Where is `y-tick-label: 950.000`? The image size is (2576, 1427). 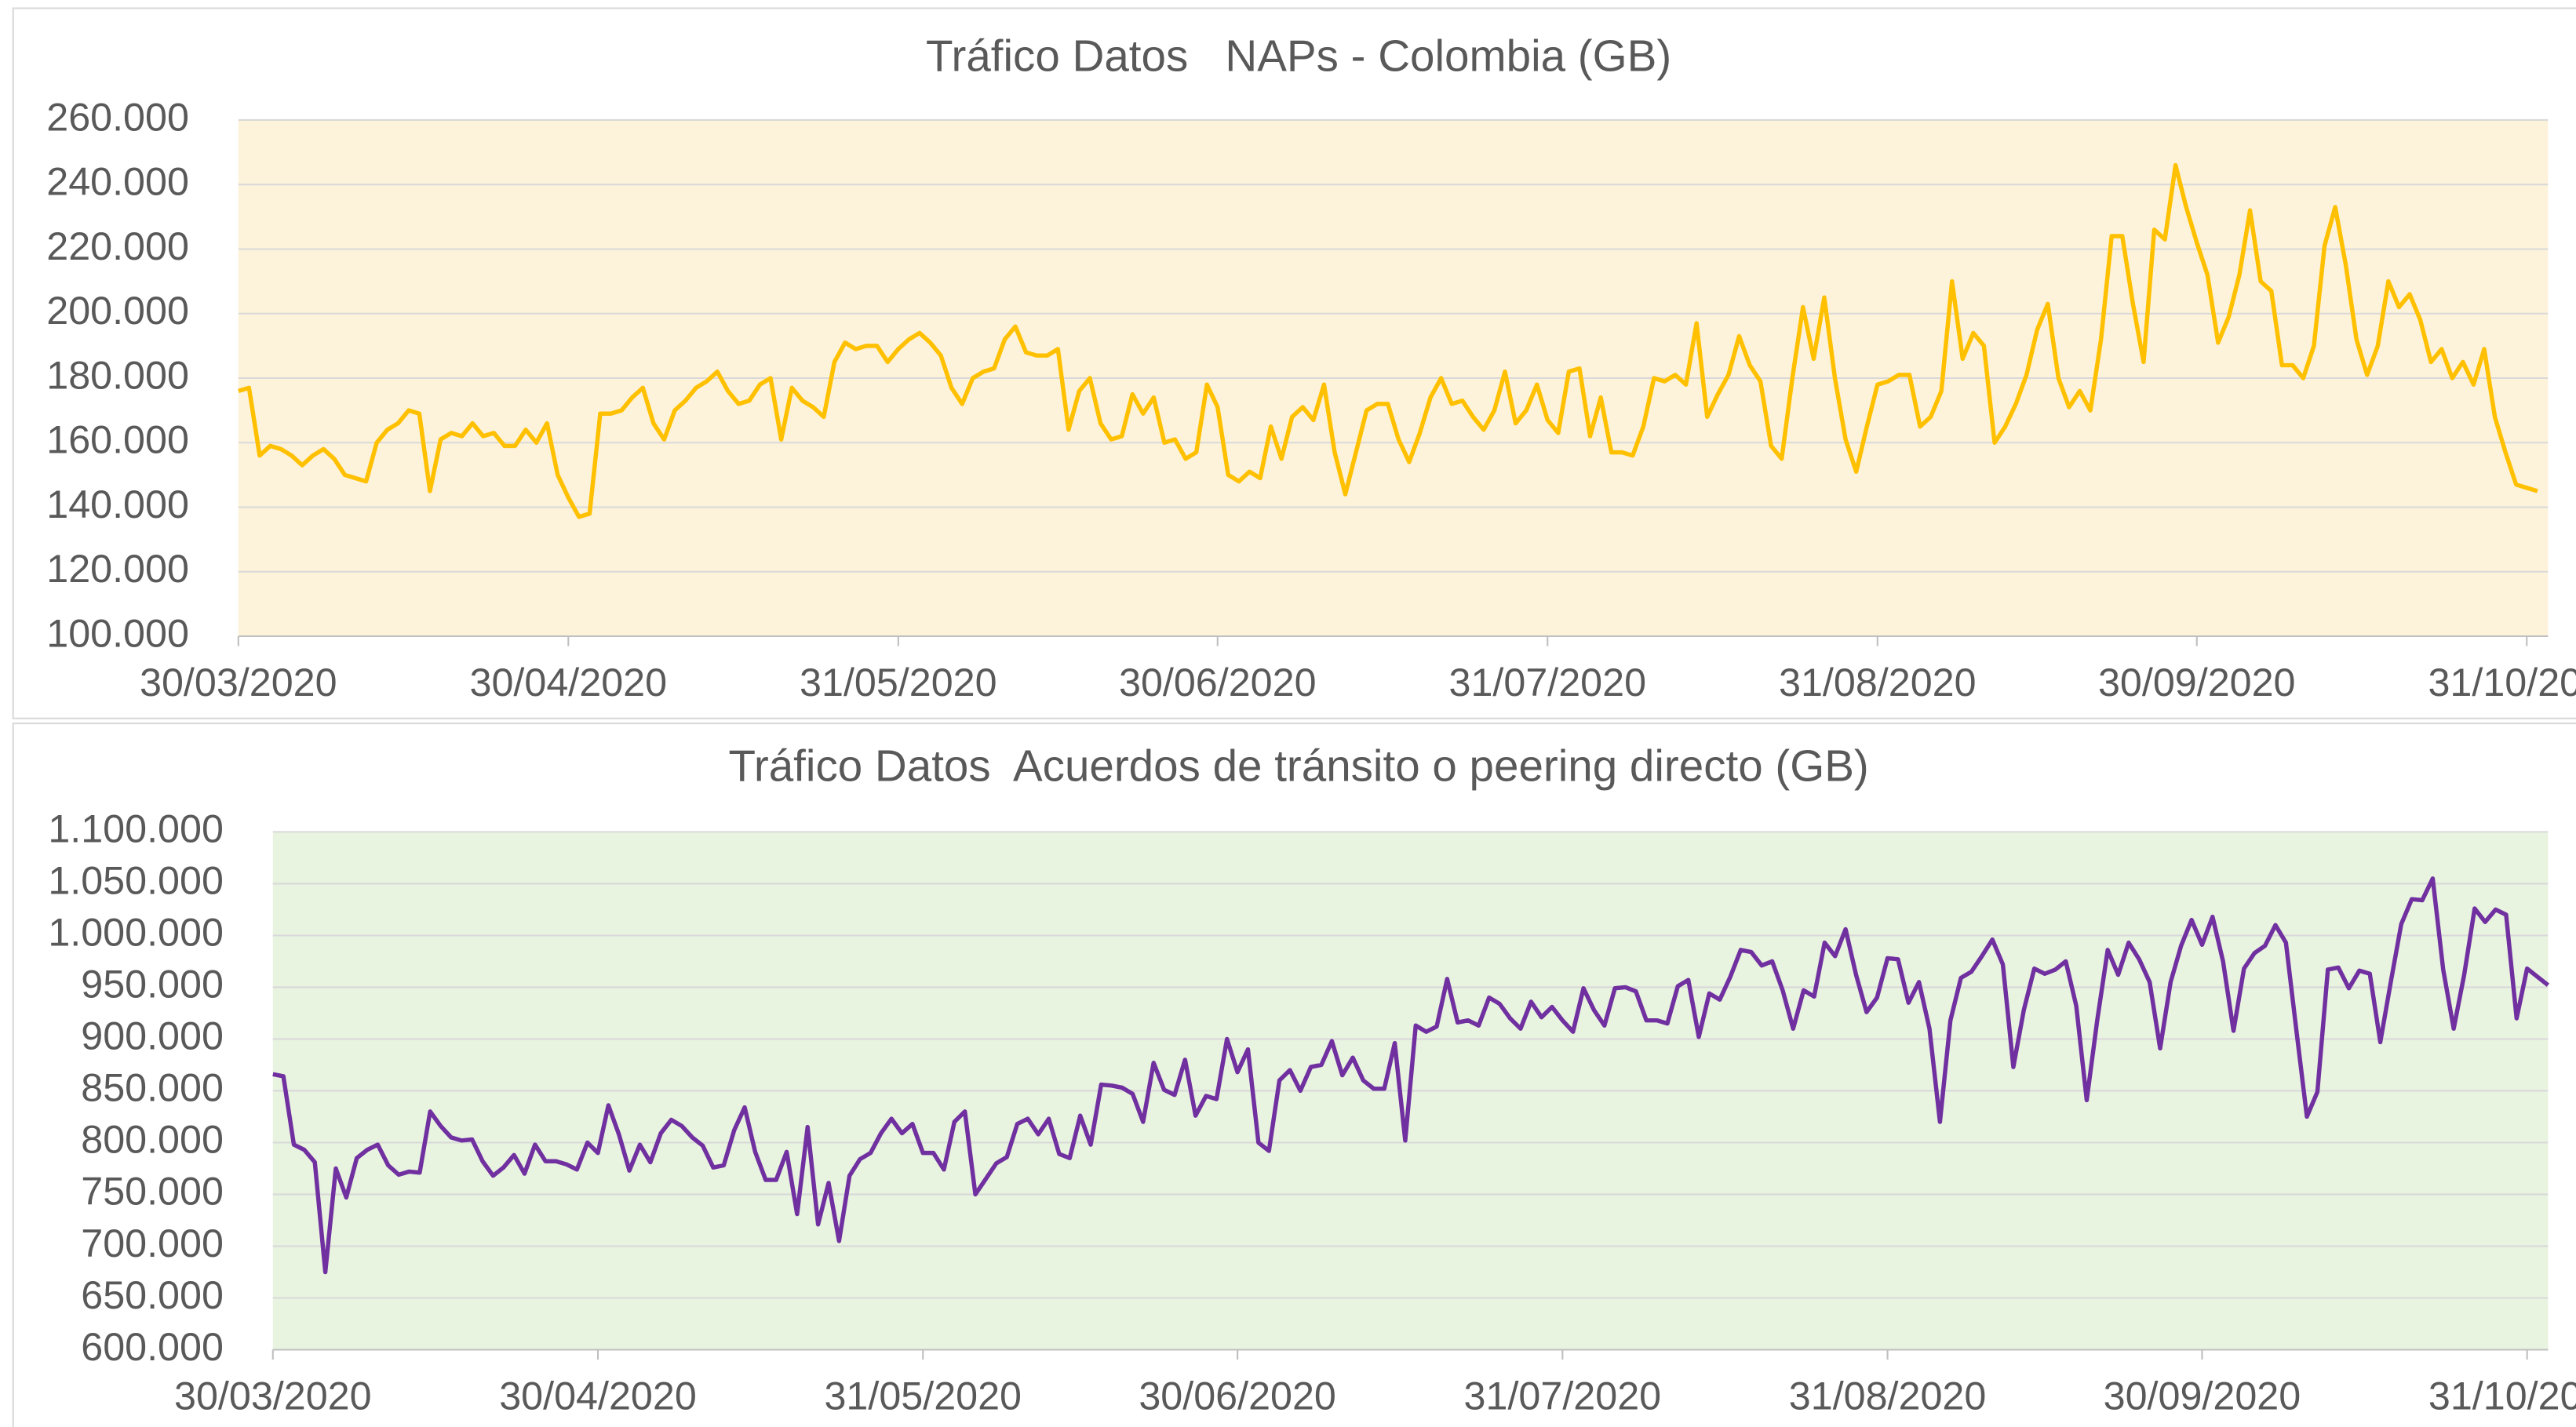
y-tick-label: 950.000 is located at coordinates (152, 985).